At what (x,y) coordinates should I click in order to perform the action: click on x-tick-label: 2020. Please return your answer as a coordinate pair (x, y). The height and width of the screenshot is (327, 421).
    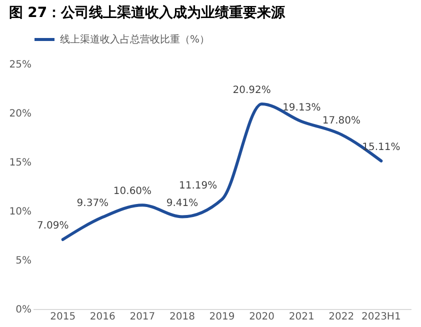
    Looking at the image, I should click on (262, 317).